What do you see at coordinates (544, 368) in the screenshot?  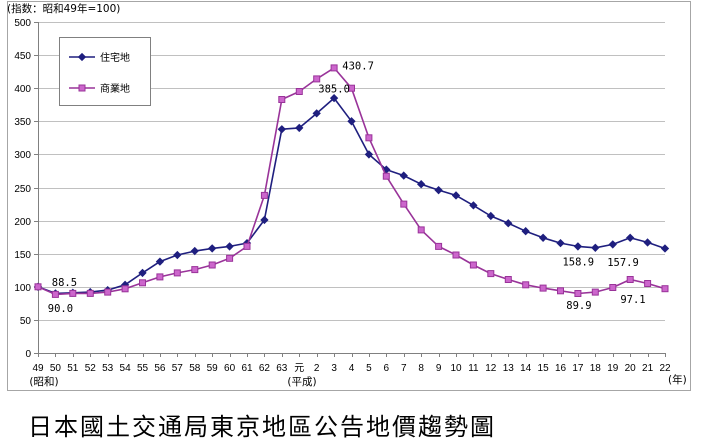 I see `x-tick-label: 15` at bounding box center [544, 368].